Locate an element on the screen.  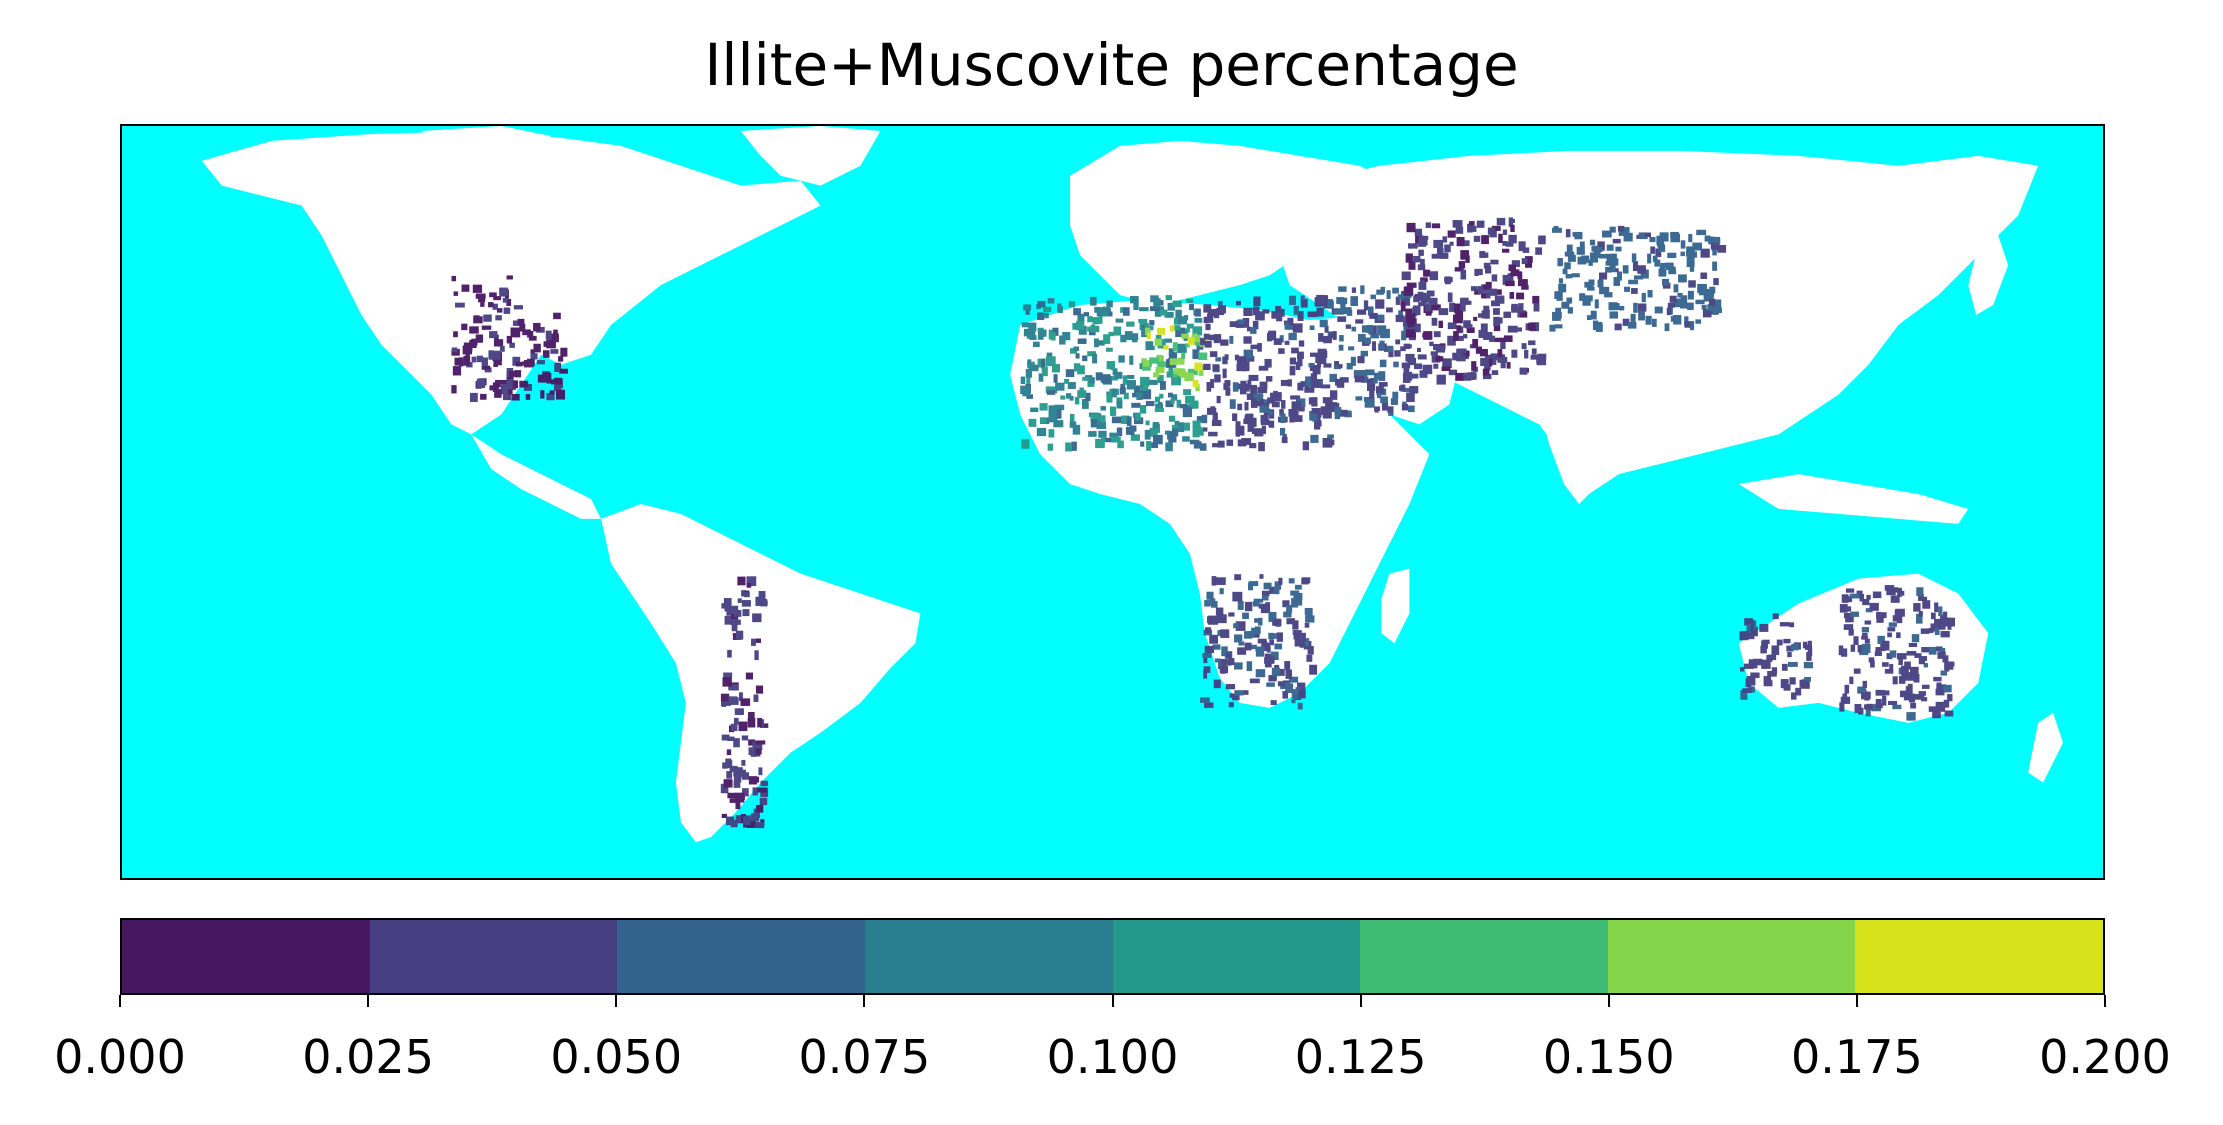
colorbar-tick is located at coordinates (368, 1001).